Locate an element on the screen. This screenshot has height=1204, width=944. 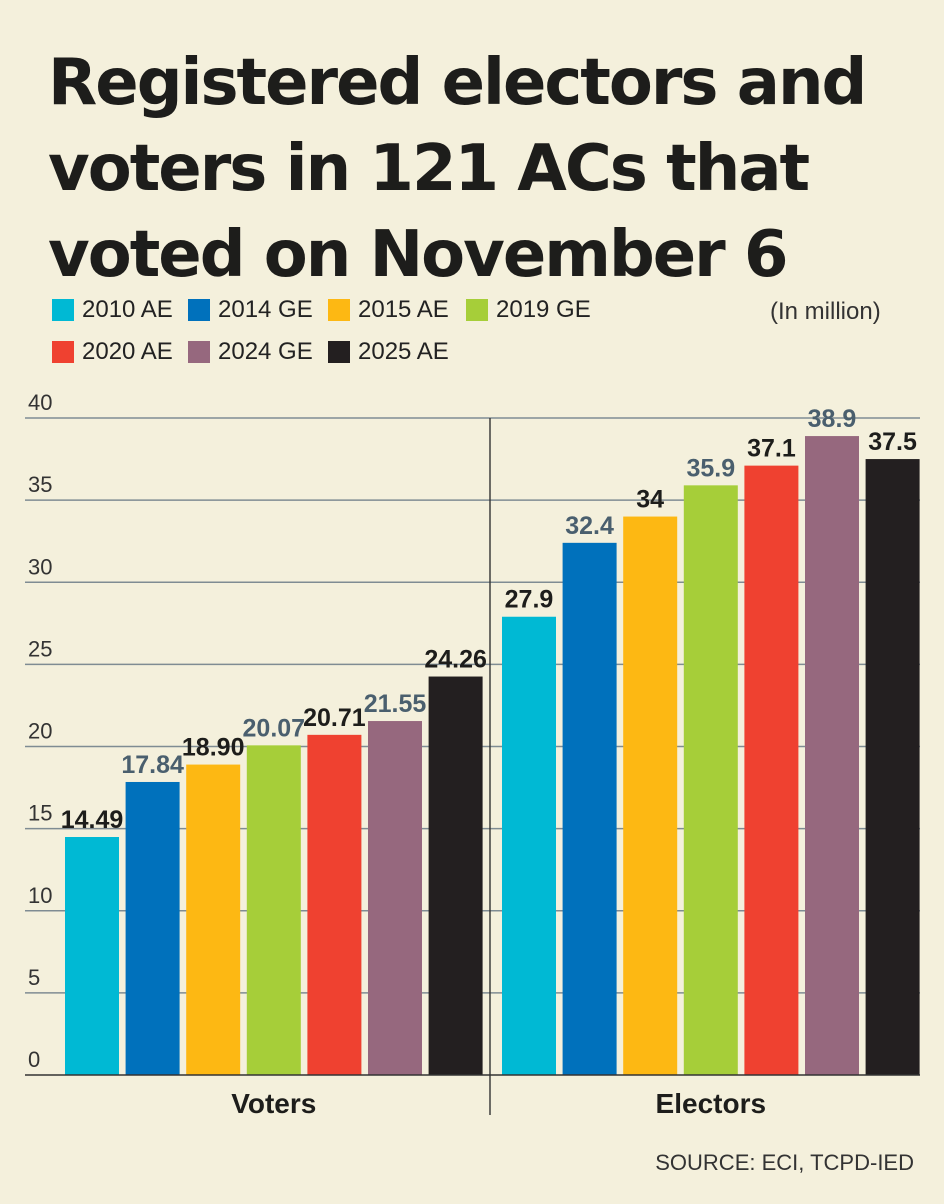
legend-item: 2010 AE is located at coordinates (112, 310).